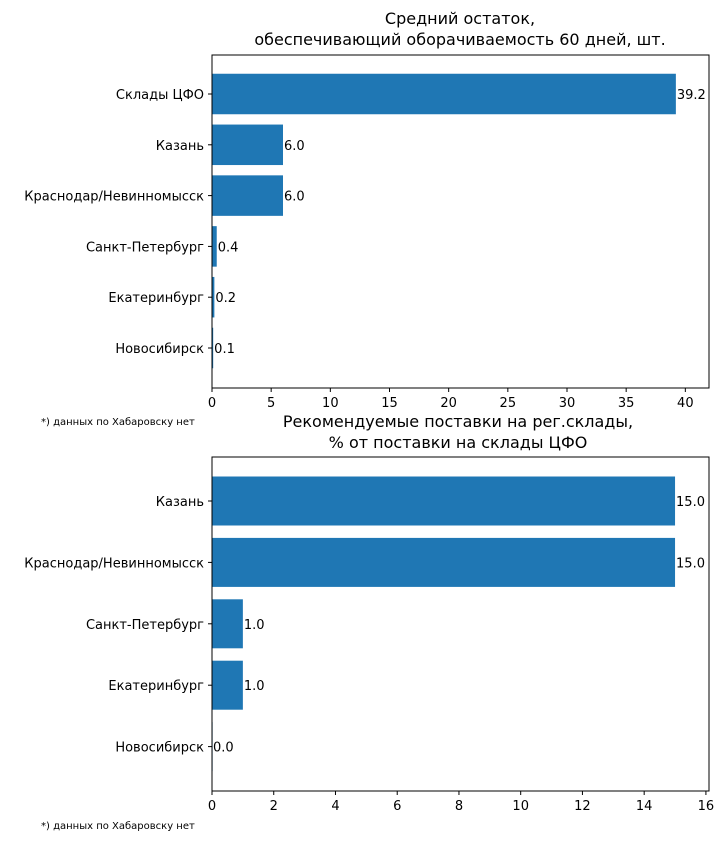 Image resolution: width=725 pixels, height=841 pixels. Describe the element at coordinates (145, 625) in the screenshot. I see `chart2-y-tick-label: Санкт-Петербург` at that location.